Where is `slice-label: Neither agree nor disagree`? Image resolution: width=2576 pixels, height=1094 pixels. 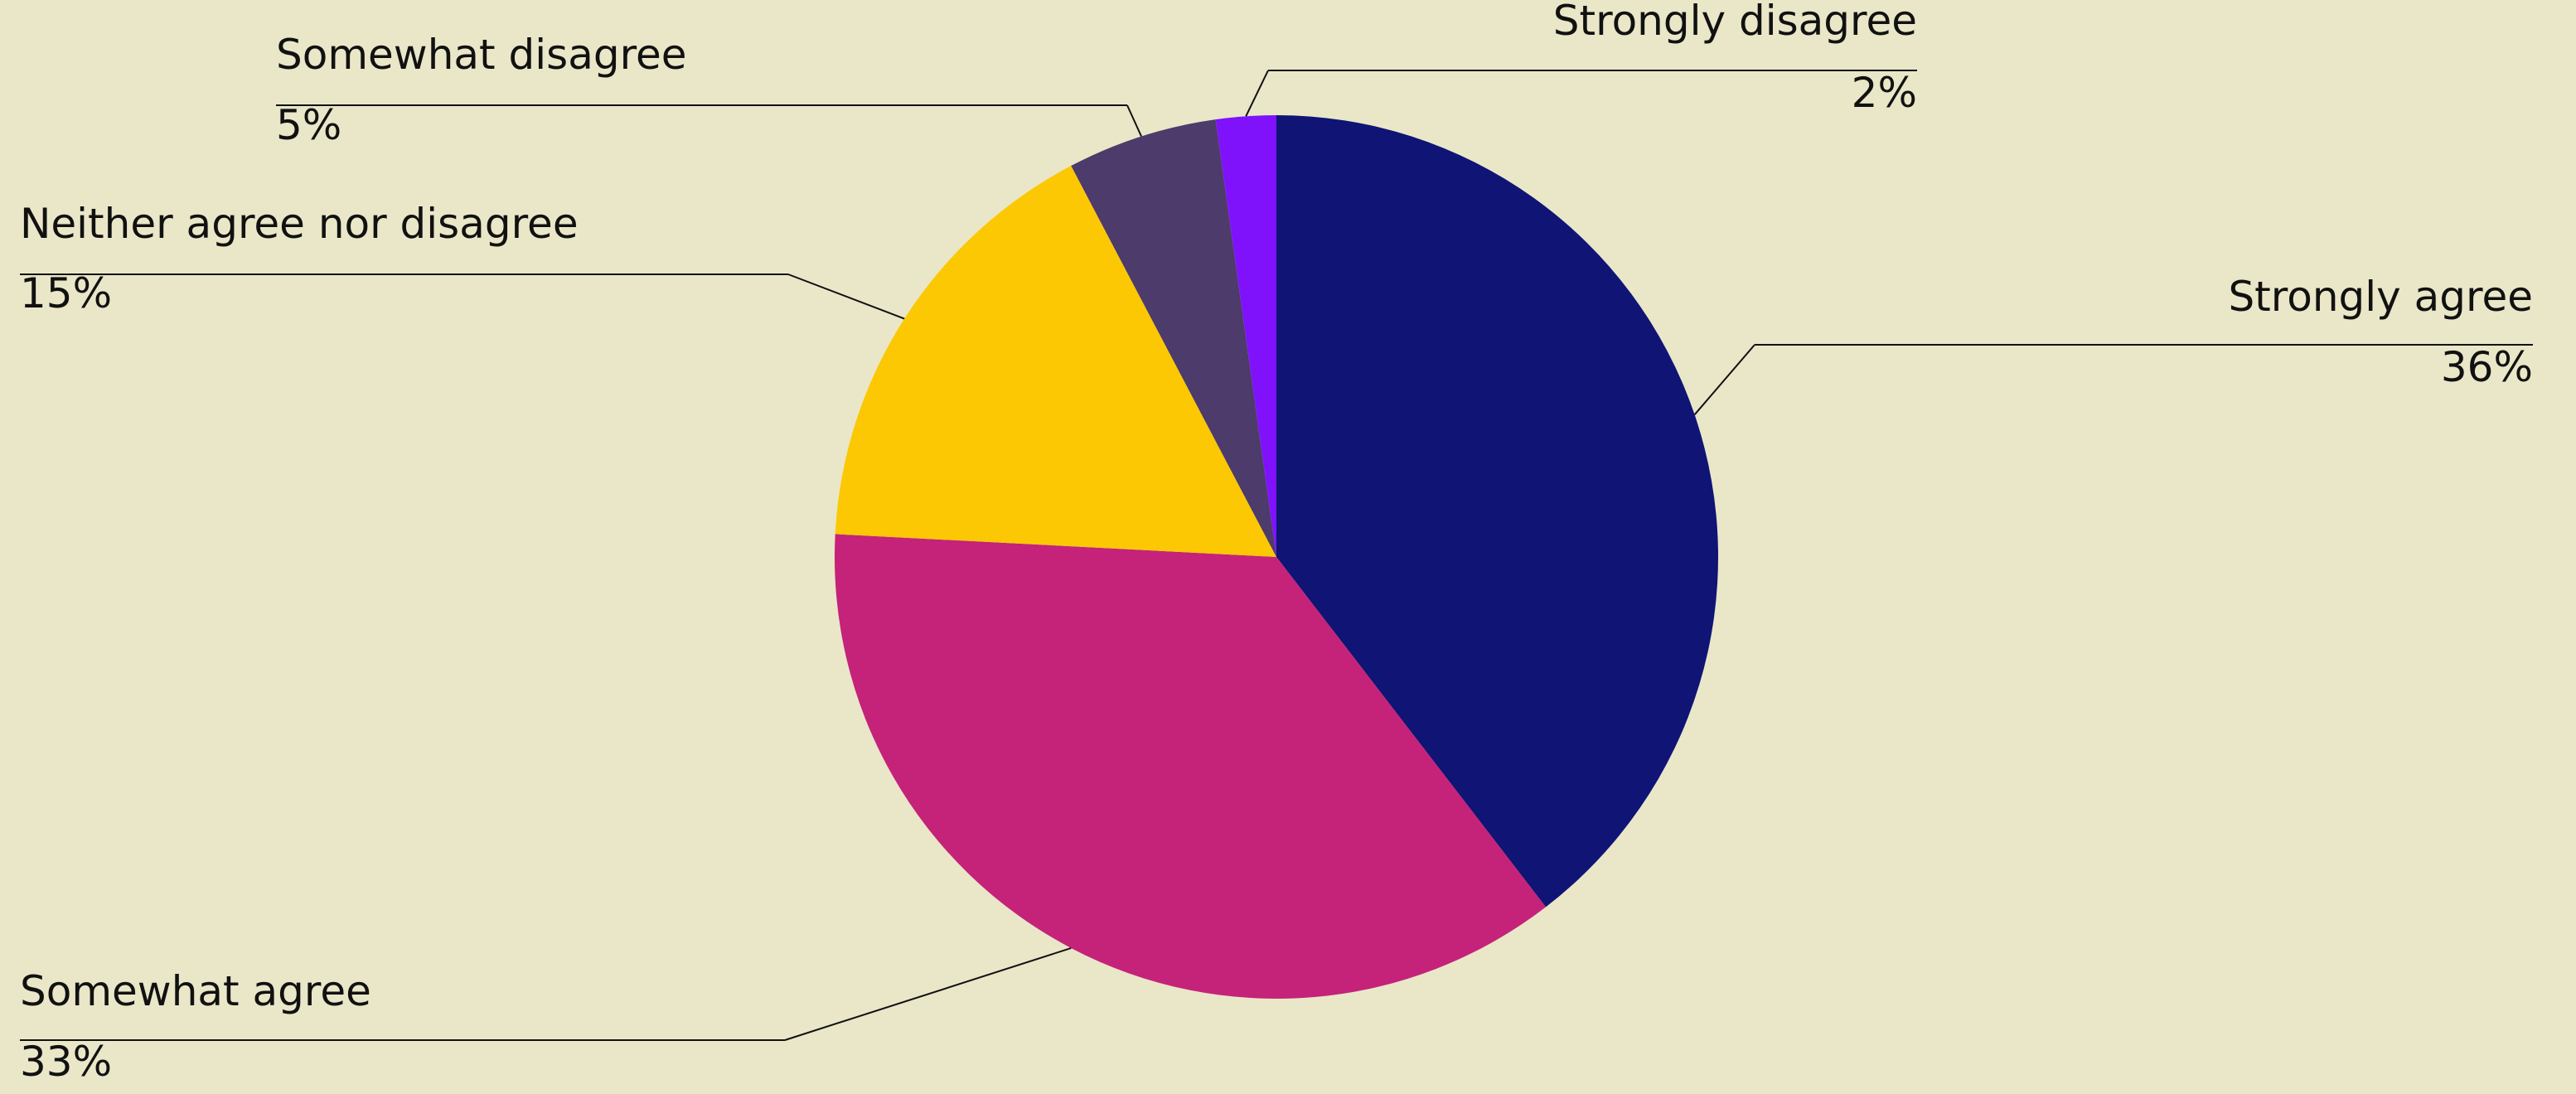 slice-label: Neither agree nor disagree is located at coordinates (299, 224).